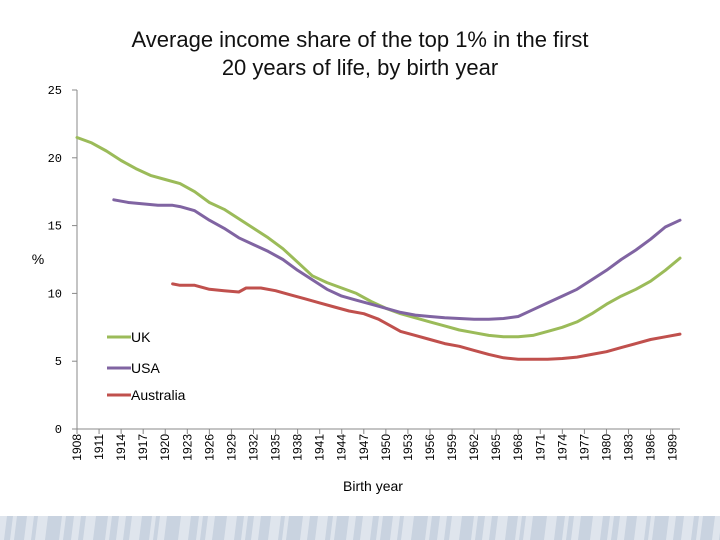 This screenshot has width=720, height=540. I want to click on x-tick-label: 1965, so click(496, 447).